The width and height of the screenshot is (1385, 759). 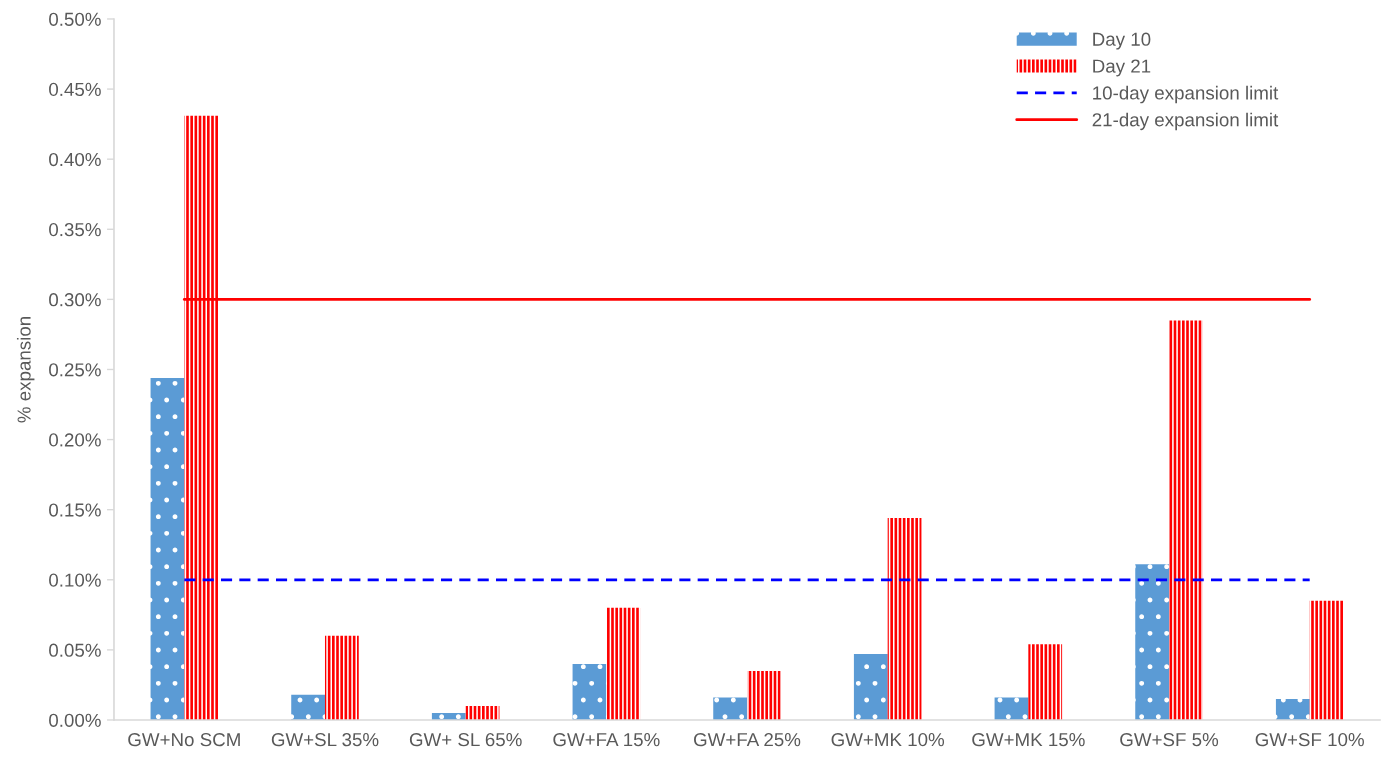 I want to click on y-axis-title: % expansion, so click(x=25, y=370).